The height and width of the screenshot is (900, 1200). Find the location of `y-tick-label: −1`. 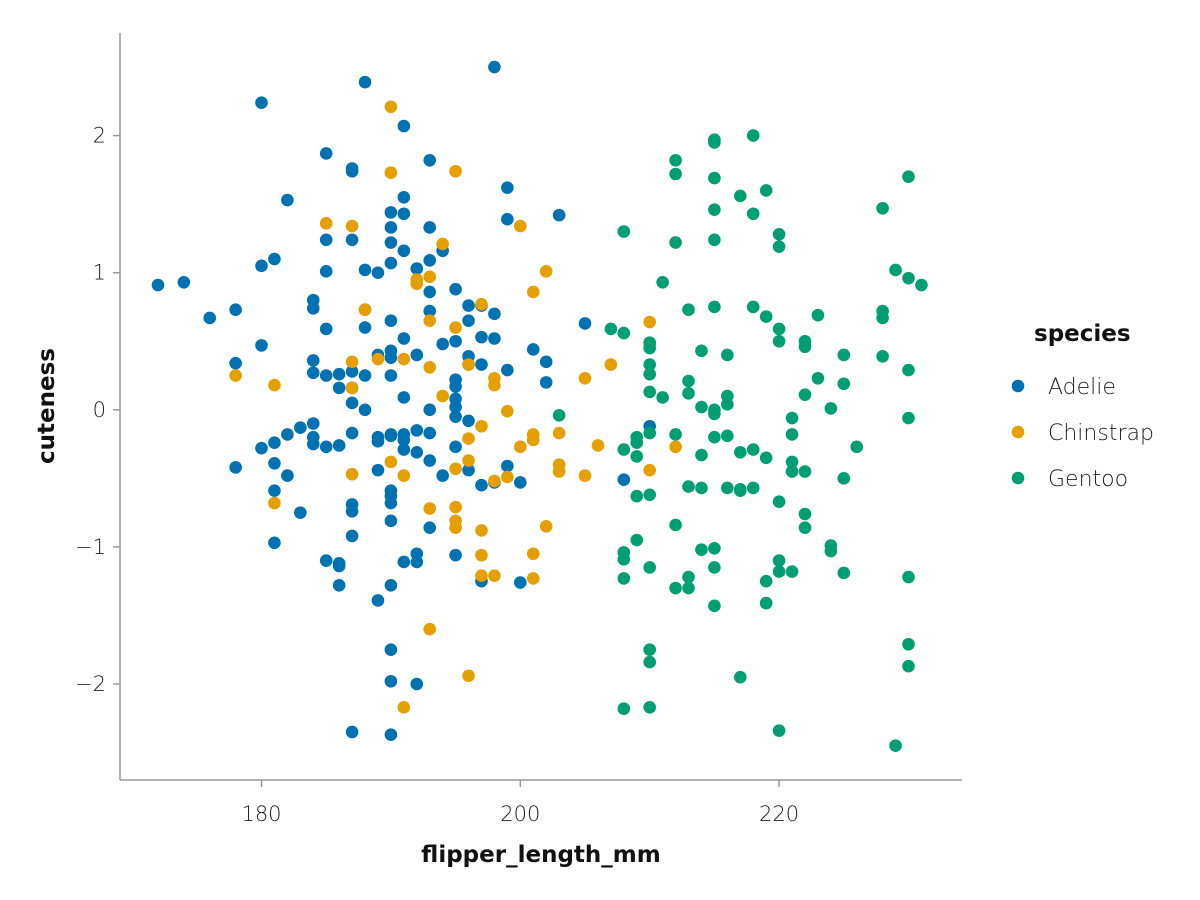

y-tick-label: −1 is located at coordinates (90, 547).